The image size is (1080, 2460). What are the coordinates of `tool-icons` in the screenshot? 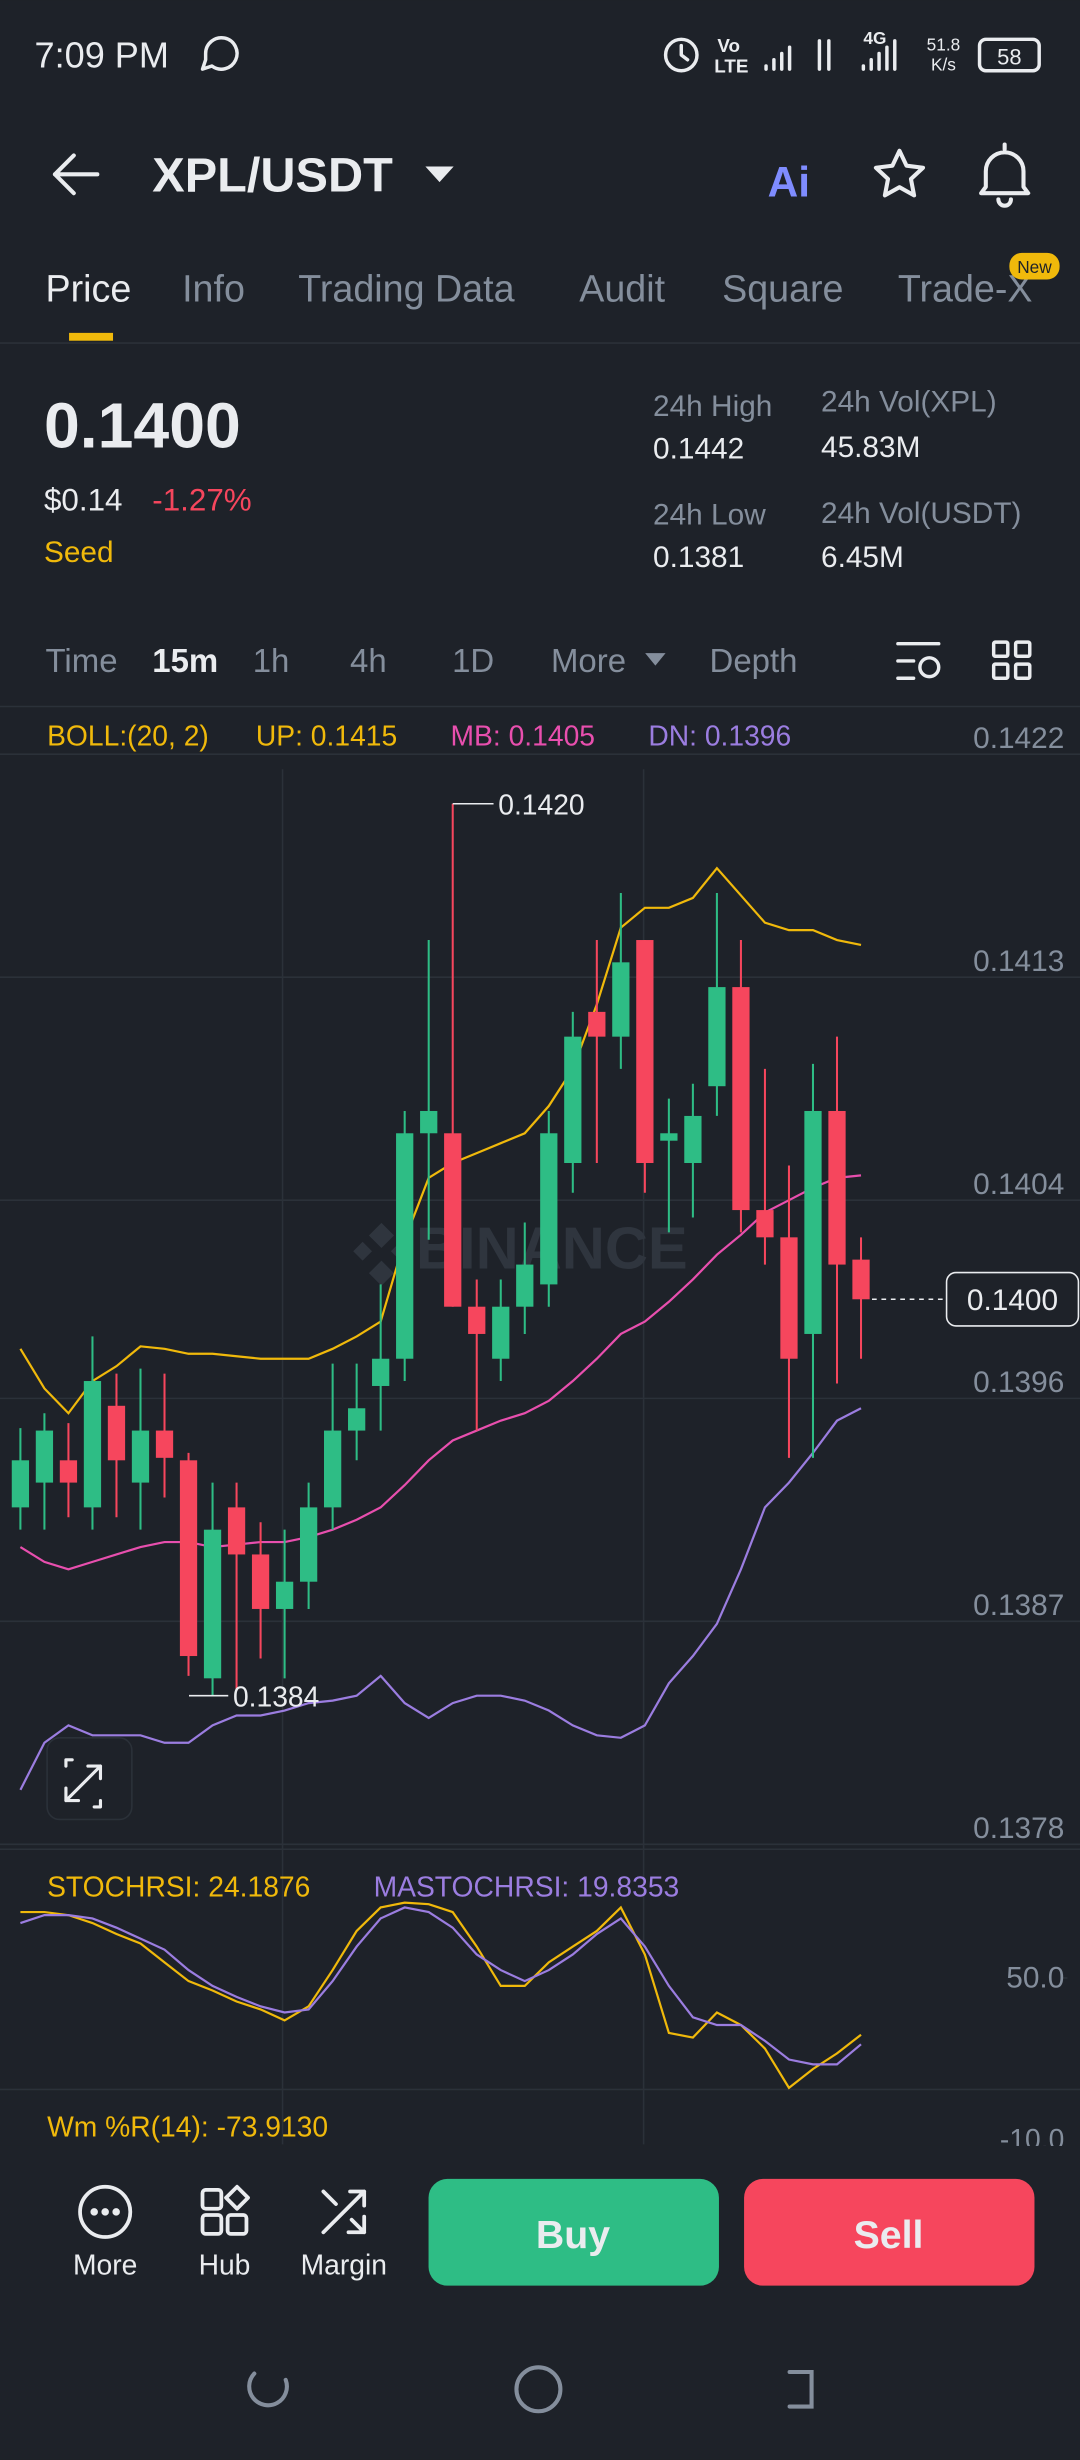 It's located at (222, 2211).